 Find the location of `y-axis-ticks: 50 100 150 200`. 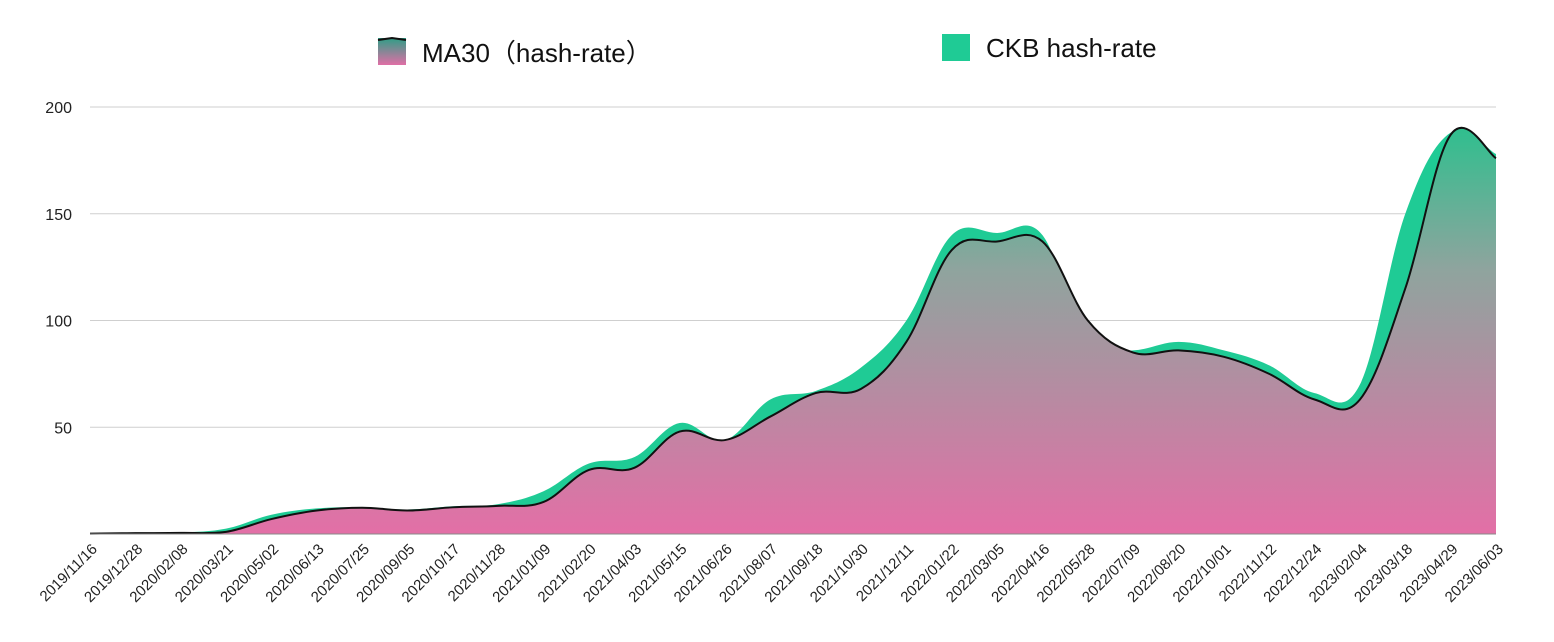

y-axis-ticks: 50 100 150 200 is located at coordinates (58, 268).